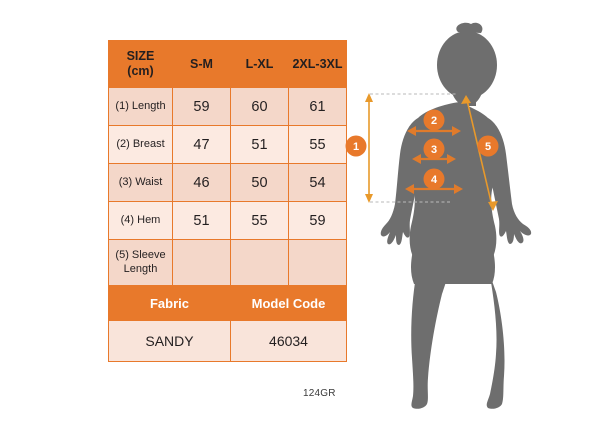  I want to click on table-row: (2) Breast 47 51 55, so click(227, 144).